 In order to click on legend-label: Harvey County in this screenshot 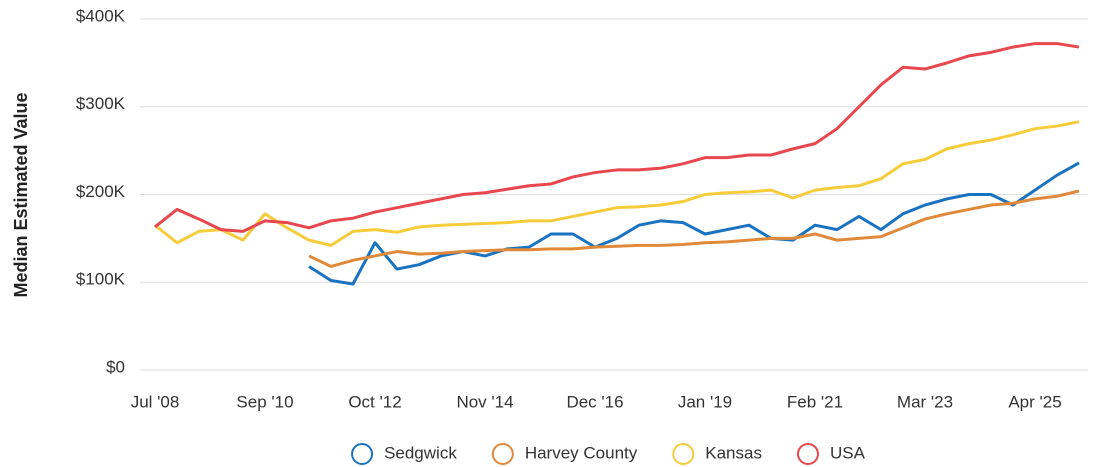, I will do `click(581, 452)`.